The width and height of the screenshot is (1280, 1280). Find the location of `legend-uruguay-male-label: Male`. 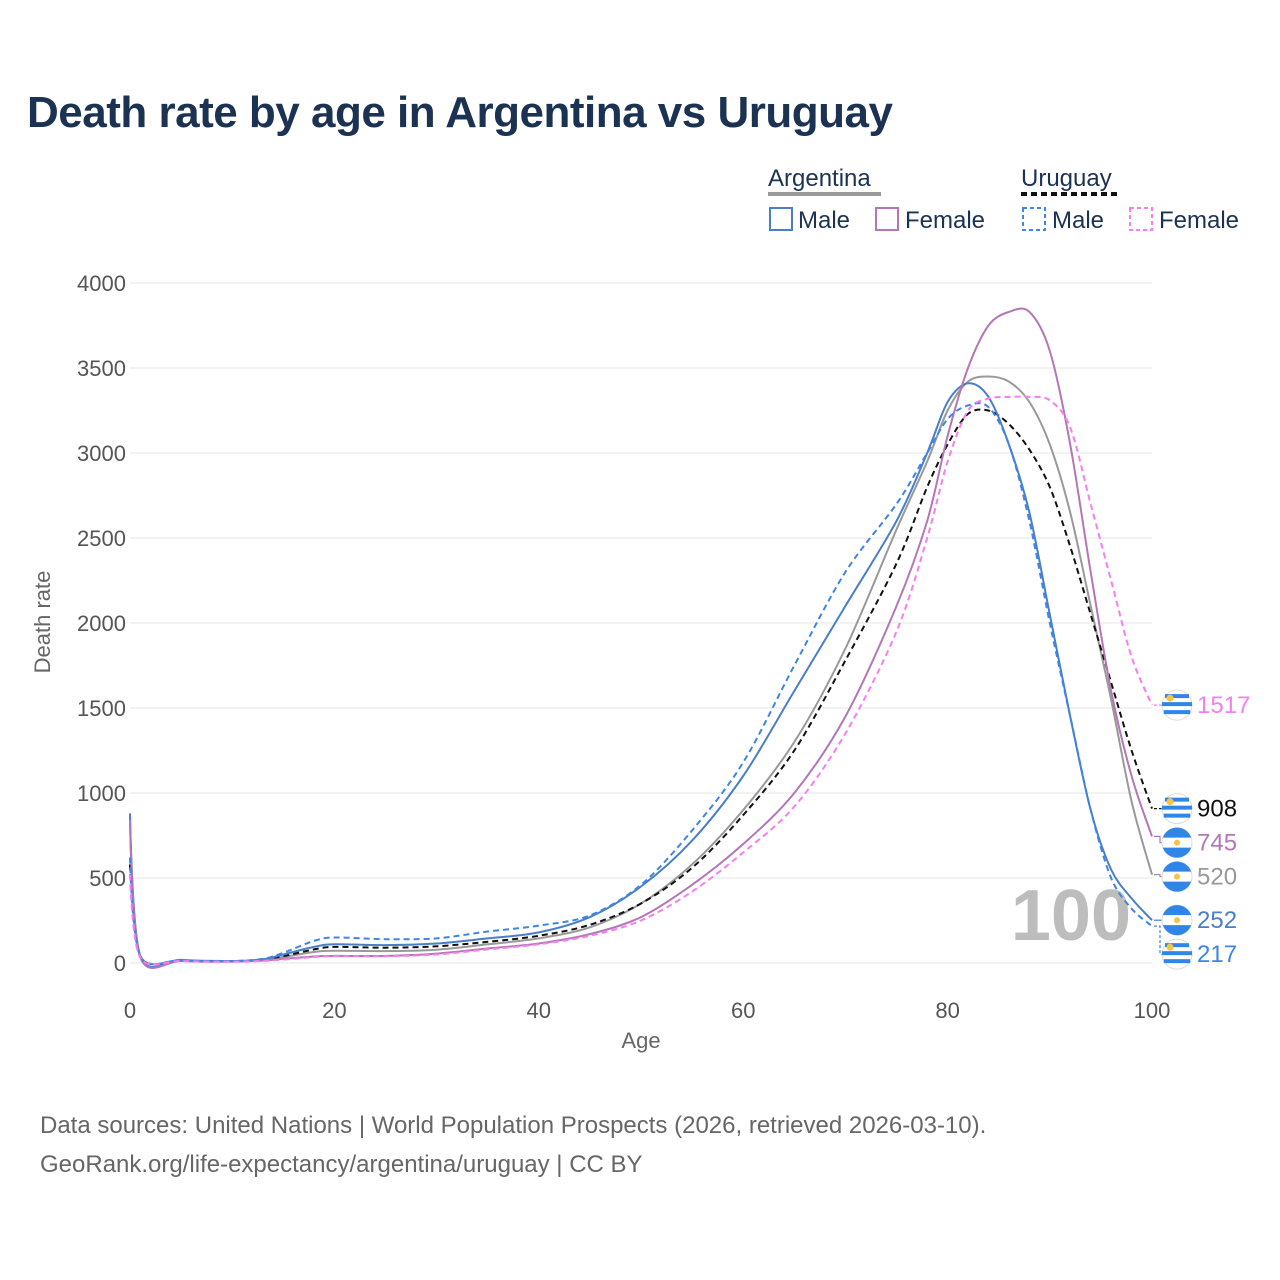

legend-uruguay-male-label: Male is located at coordinates (1078, 220).